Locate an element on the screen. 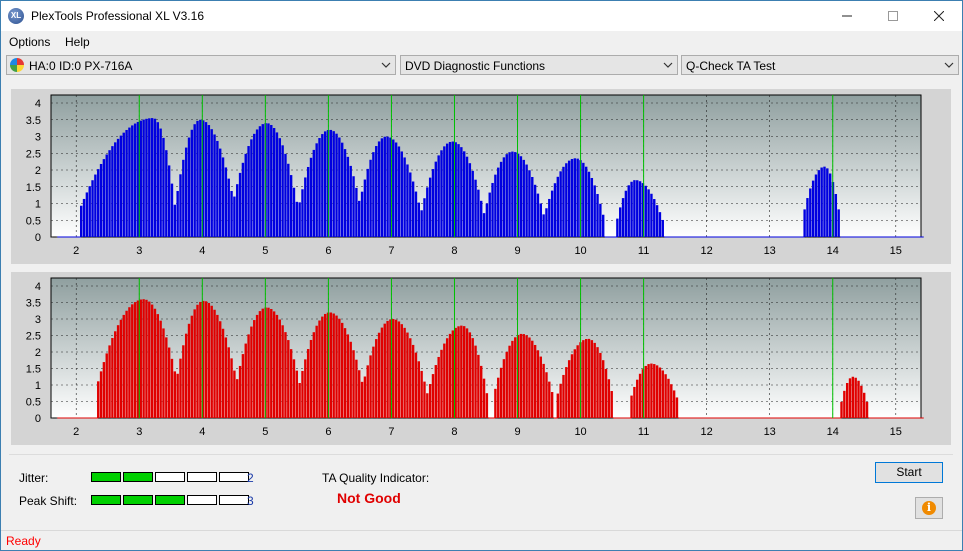 This screenshot has height=551, width=963. x-tick-label: 12 is located at coordinates (707, 432).